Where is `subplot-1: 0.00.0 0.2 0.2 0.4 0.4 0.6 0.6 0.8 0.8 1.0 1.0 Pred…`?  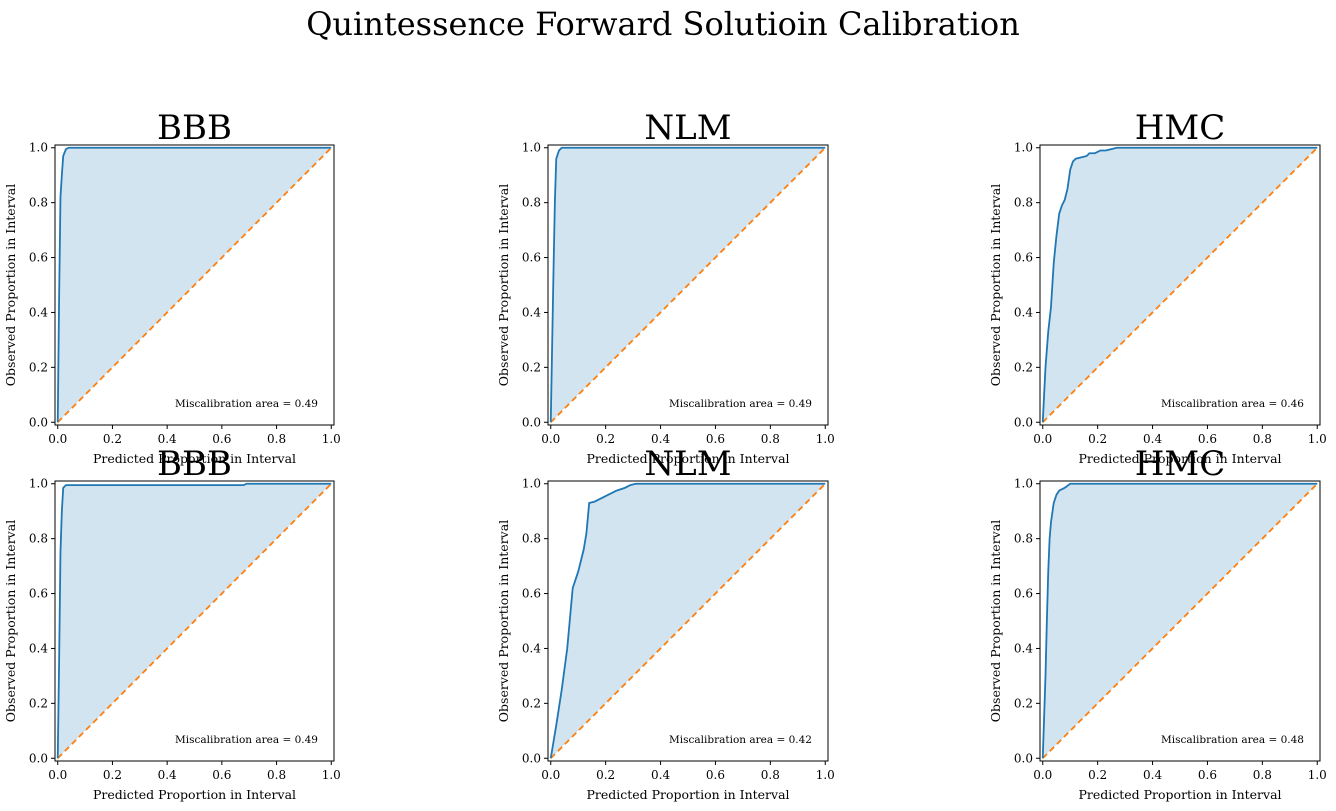
subplot-1: 0.00.0 0.2 0.2 0.4 0.4 0.6 0.6 0.8 0.8 1.0 1.0 Pred… is located at coordinates (172, 287).